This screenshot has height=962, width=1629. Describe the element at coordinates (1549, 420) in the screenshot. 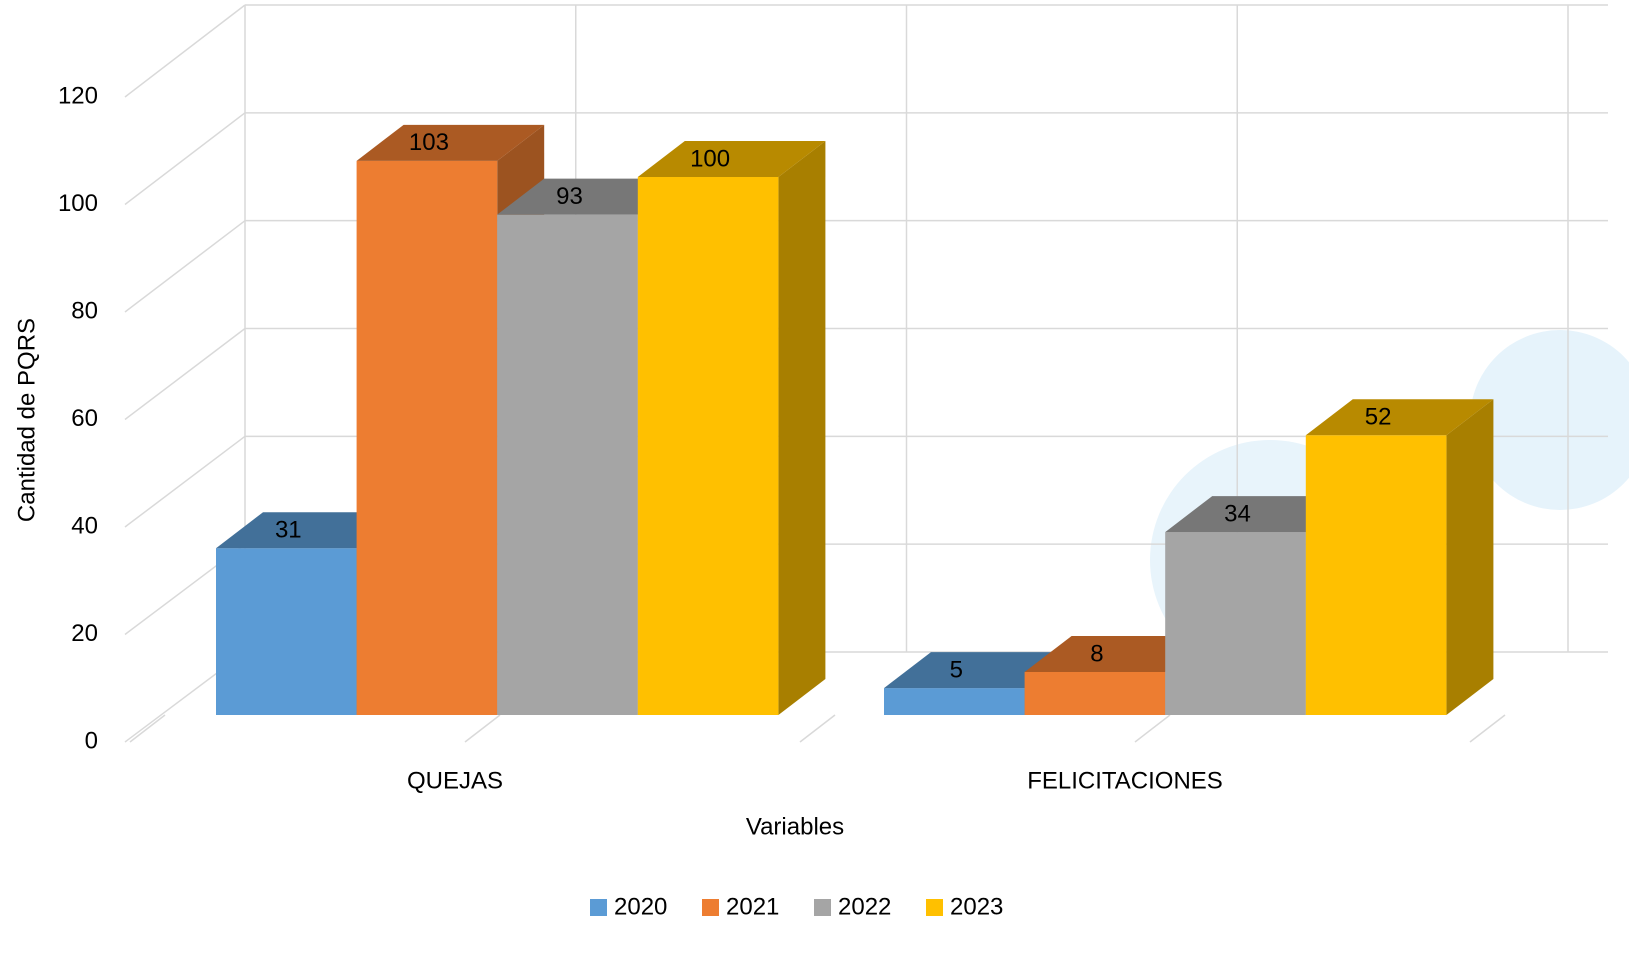

I see `background-decoration` at that location.